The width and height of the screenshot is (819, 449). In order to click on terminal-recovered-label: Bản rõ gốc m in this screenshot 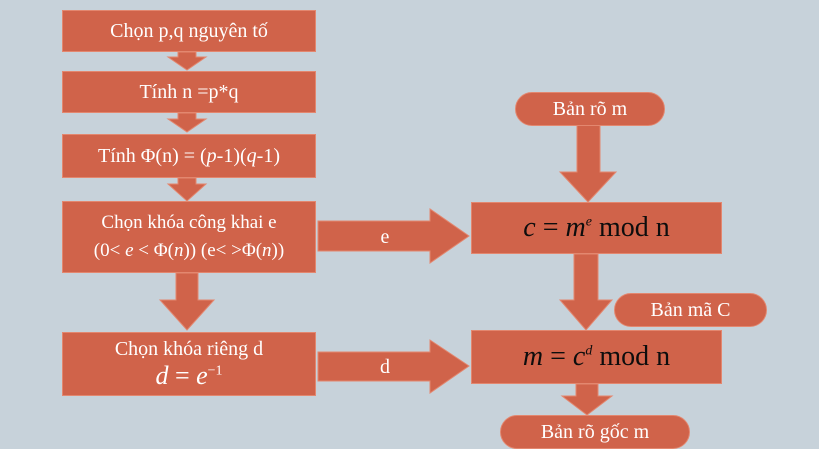, I will do `click(595, 431)`.